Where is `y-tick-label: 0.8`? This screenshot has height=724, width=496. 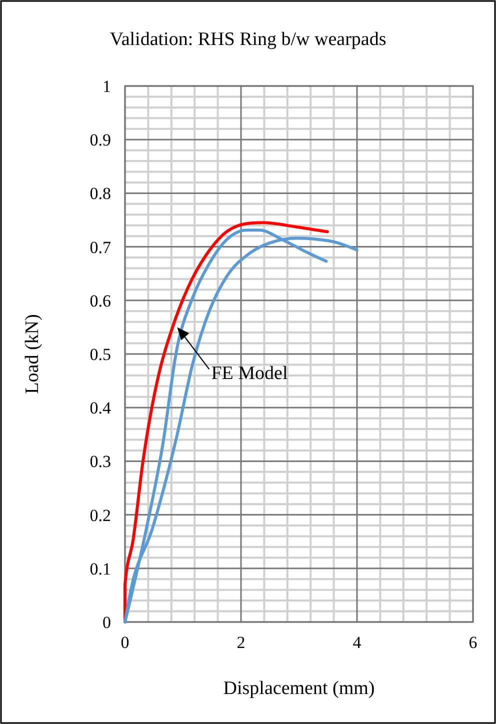
y-tick-label: 0.8 is located at coordinates (100, 194).